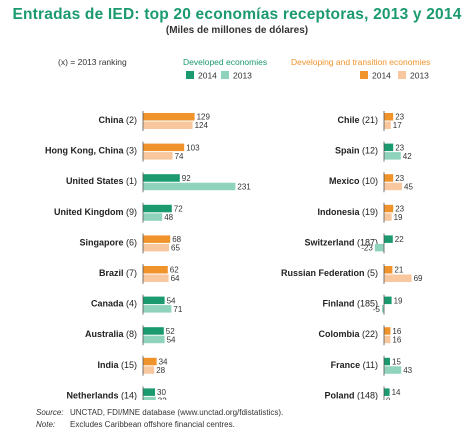 The width and height of the screenshot is (474, 446). Describe the element at coordinates (177, 309) in the screenshot. I see `data-label: 71` at that location.